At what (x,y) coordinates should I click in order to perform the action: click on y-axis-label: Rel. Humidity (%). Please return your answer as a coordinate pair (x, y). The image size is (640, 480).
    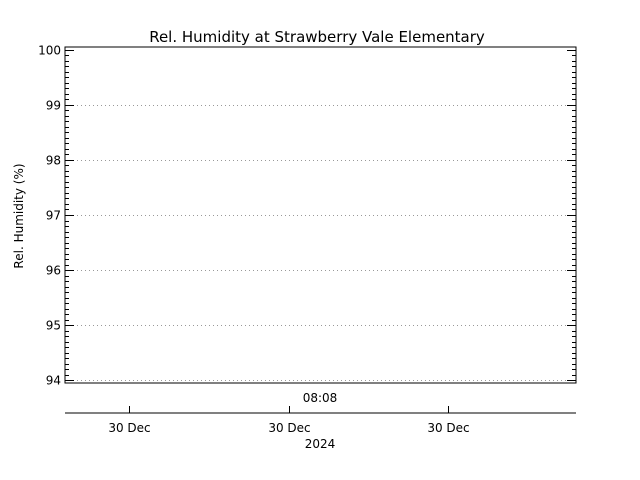
    Looking at the image, I should click on (19, 215).